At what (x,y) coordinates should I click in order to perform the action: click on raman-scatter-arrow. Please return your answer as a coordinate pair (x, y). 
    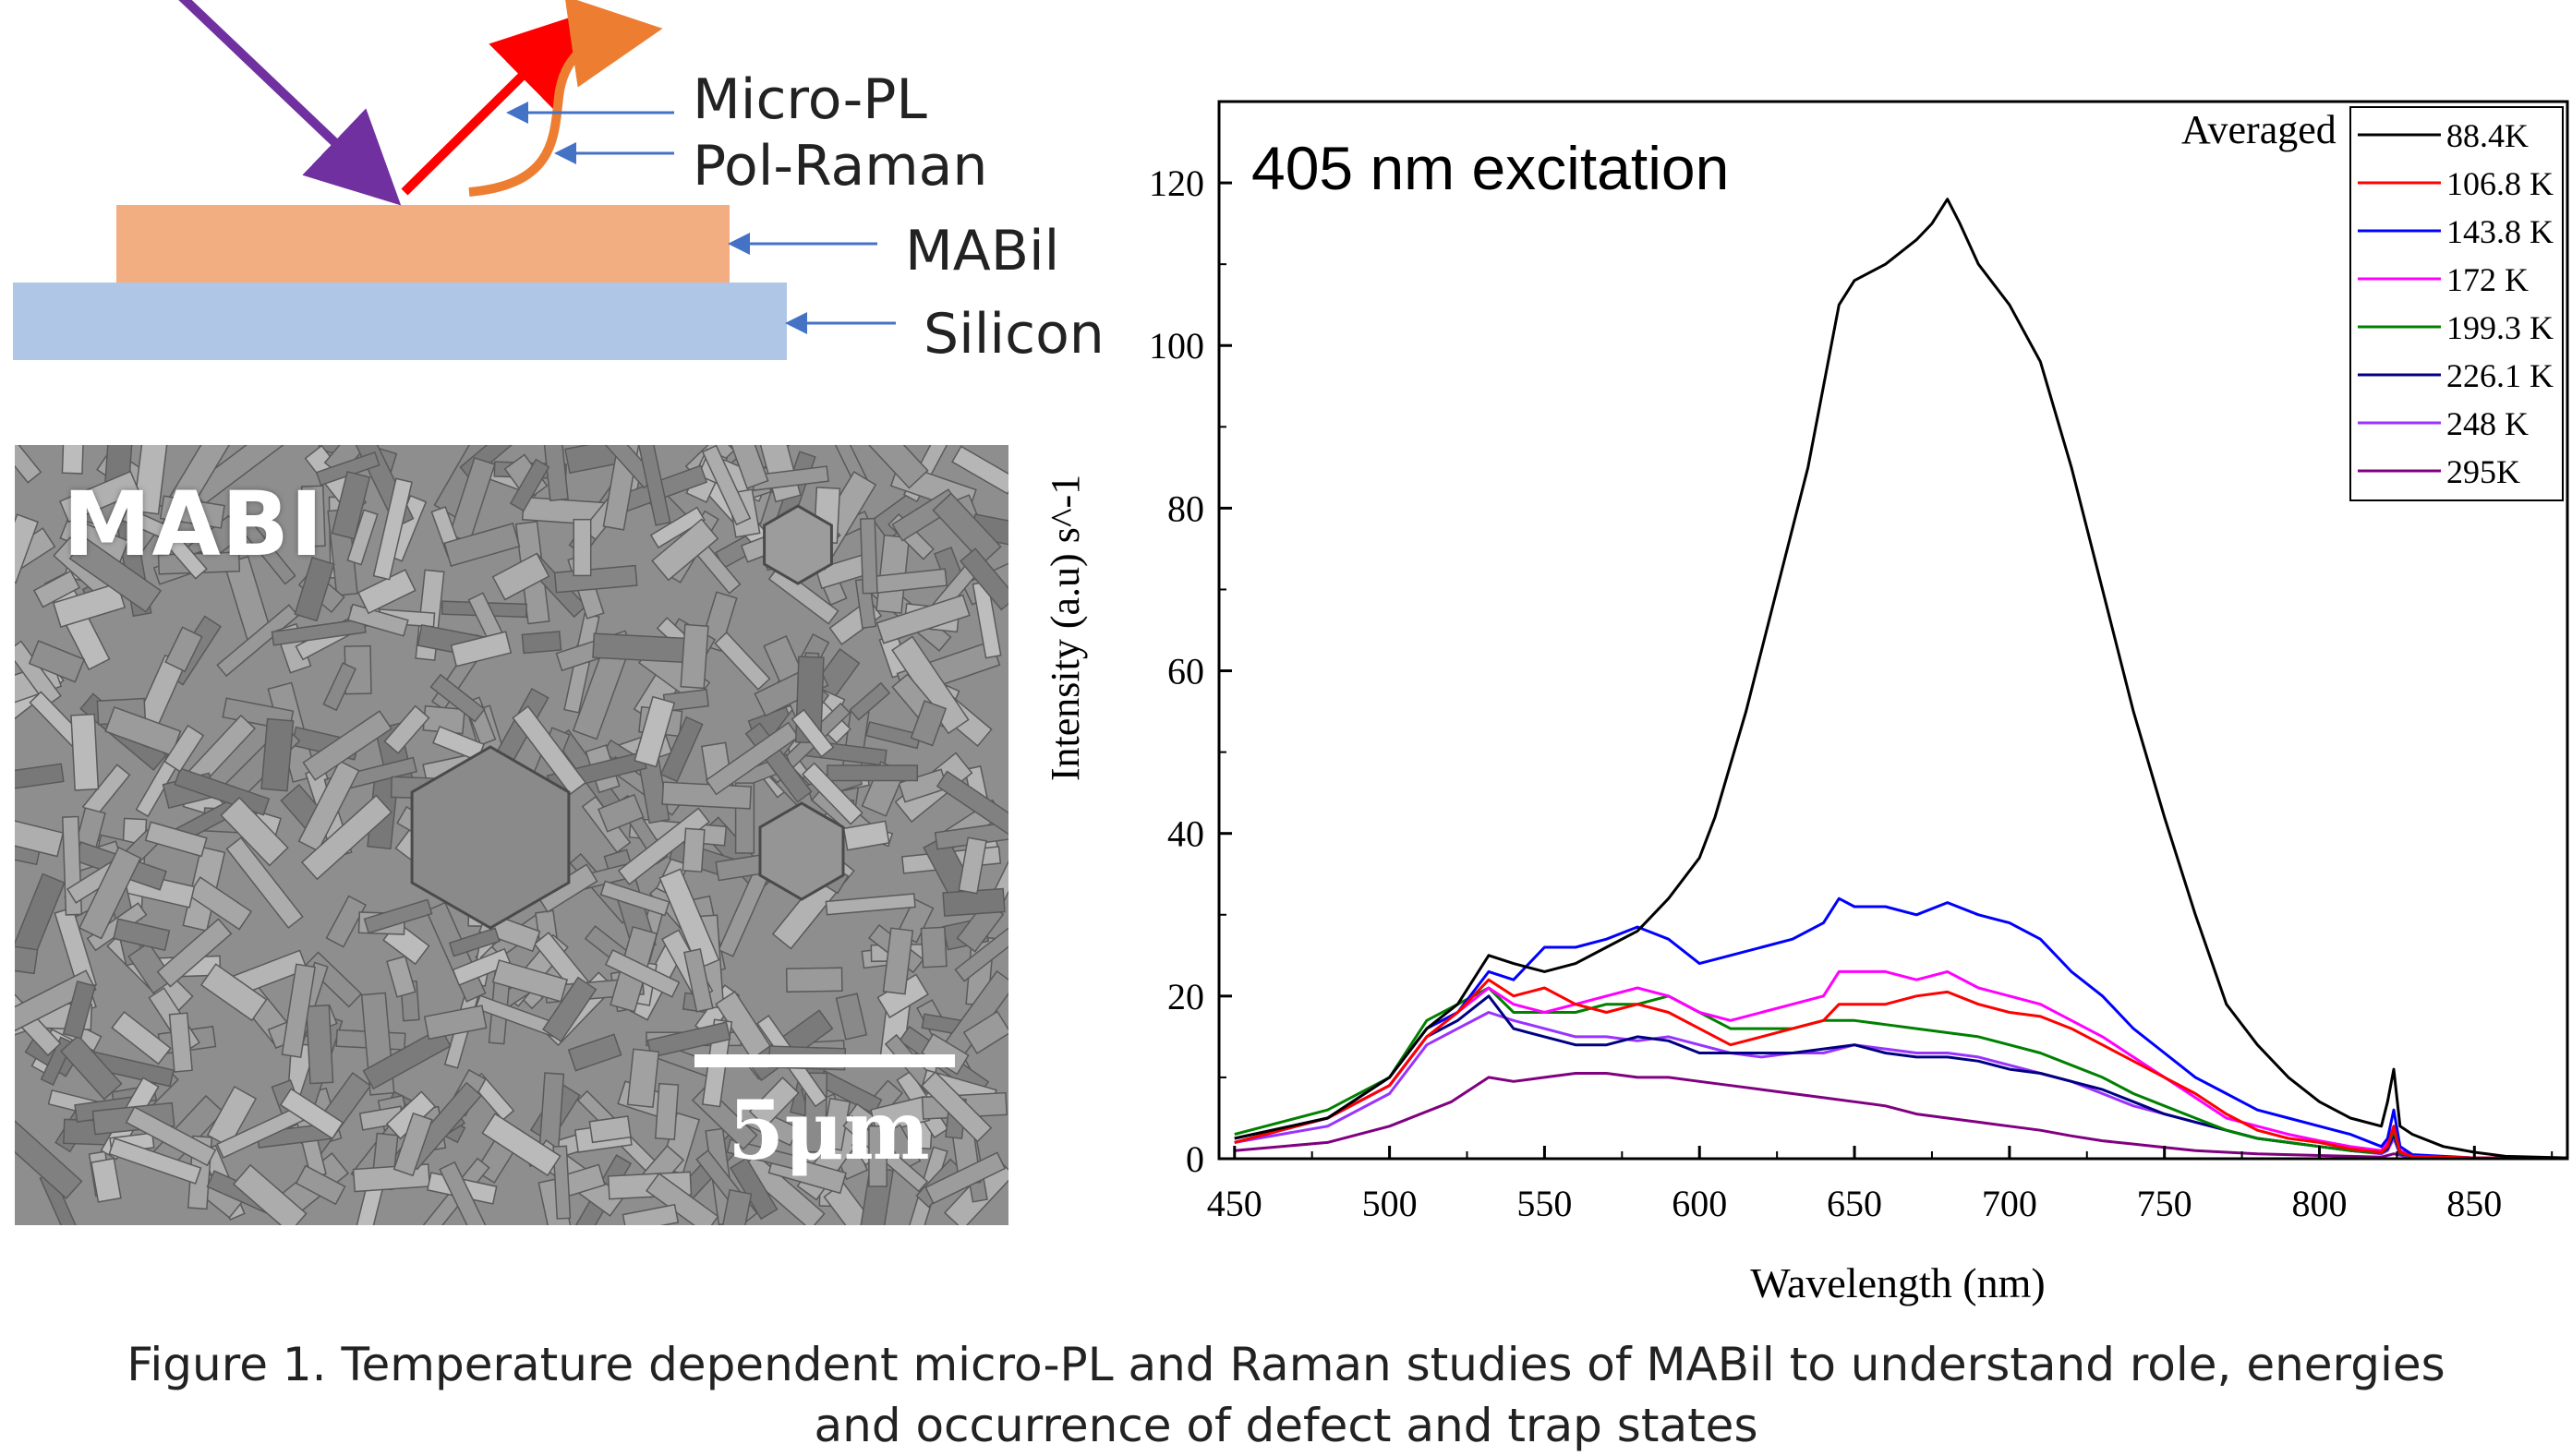
    Looking at the image, I should click on (565, 98).